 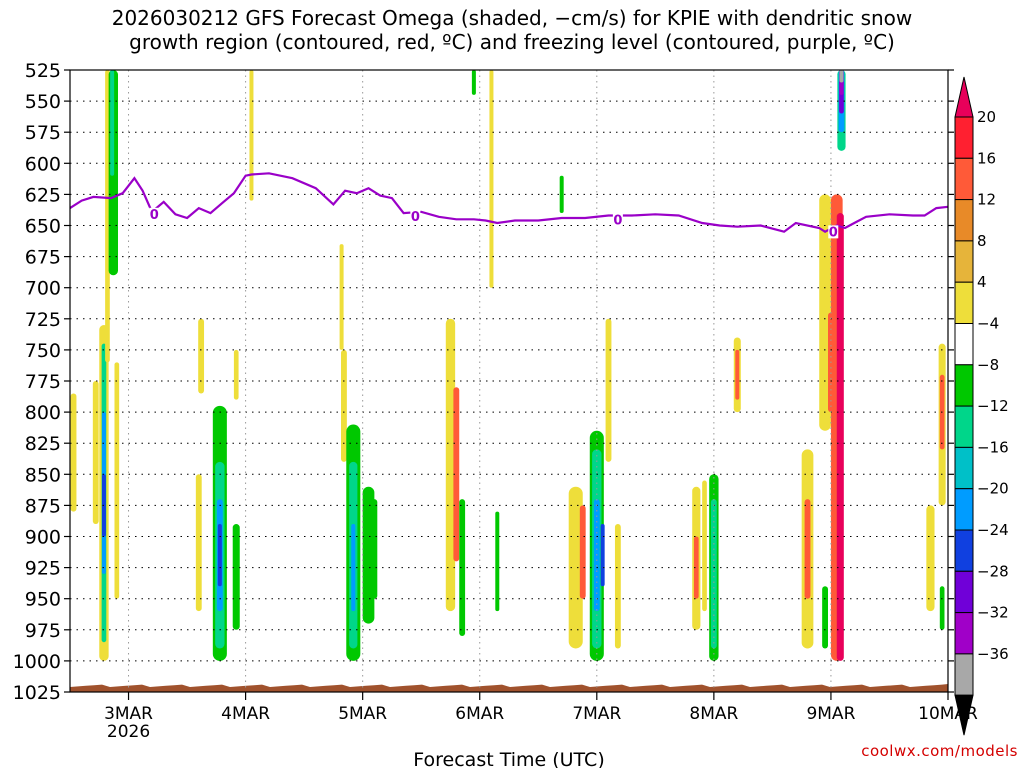 What do you see at coordinates (993, 406) in the screenshot?
I see `colorbar-label: −12` at bounding box center [993, 406].